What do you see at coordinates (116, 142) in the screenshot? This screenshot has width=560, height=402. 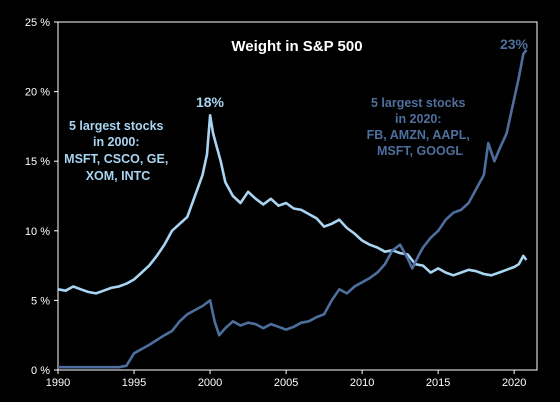 I see `label-2000-line-2: in 2000:` at bounding box center [116, 142].